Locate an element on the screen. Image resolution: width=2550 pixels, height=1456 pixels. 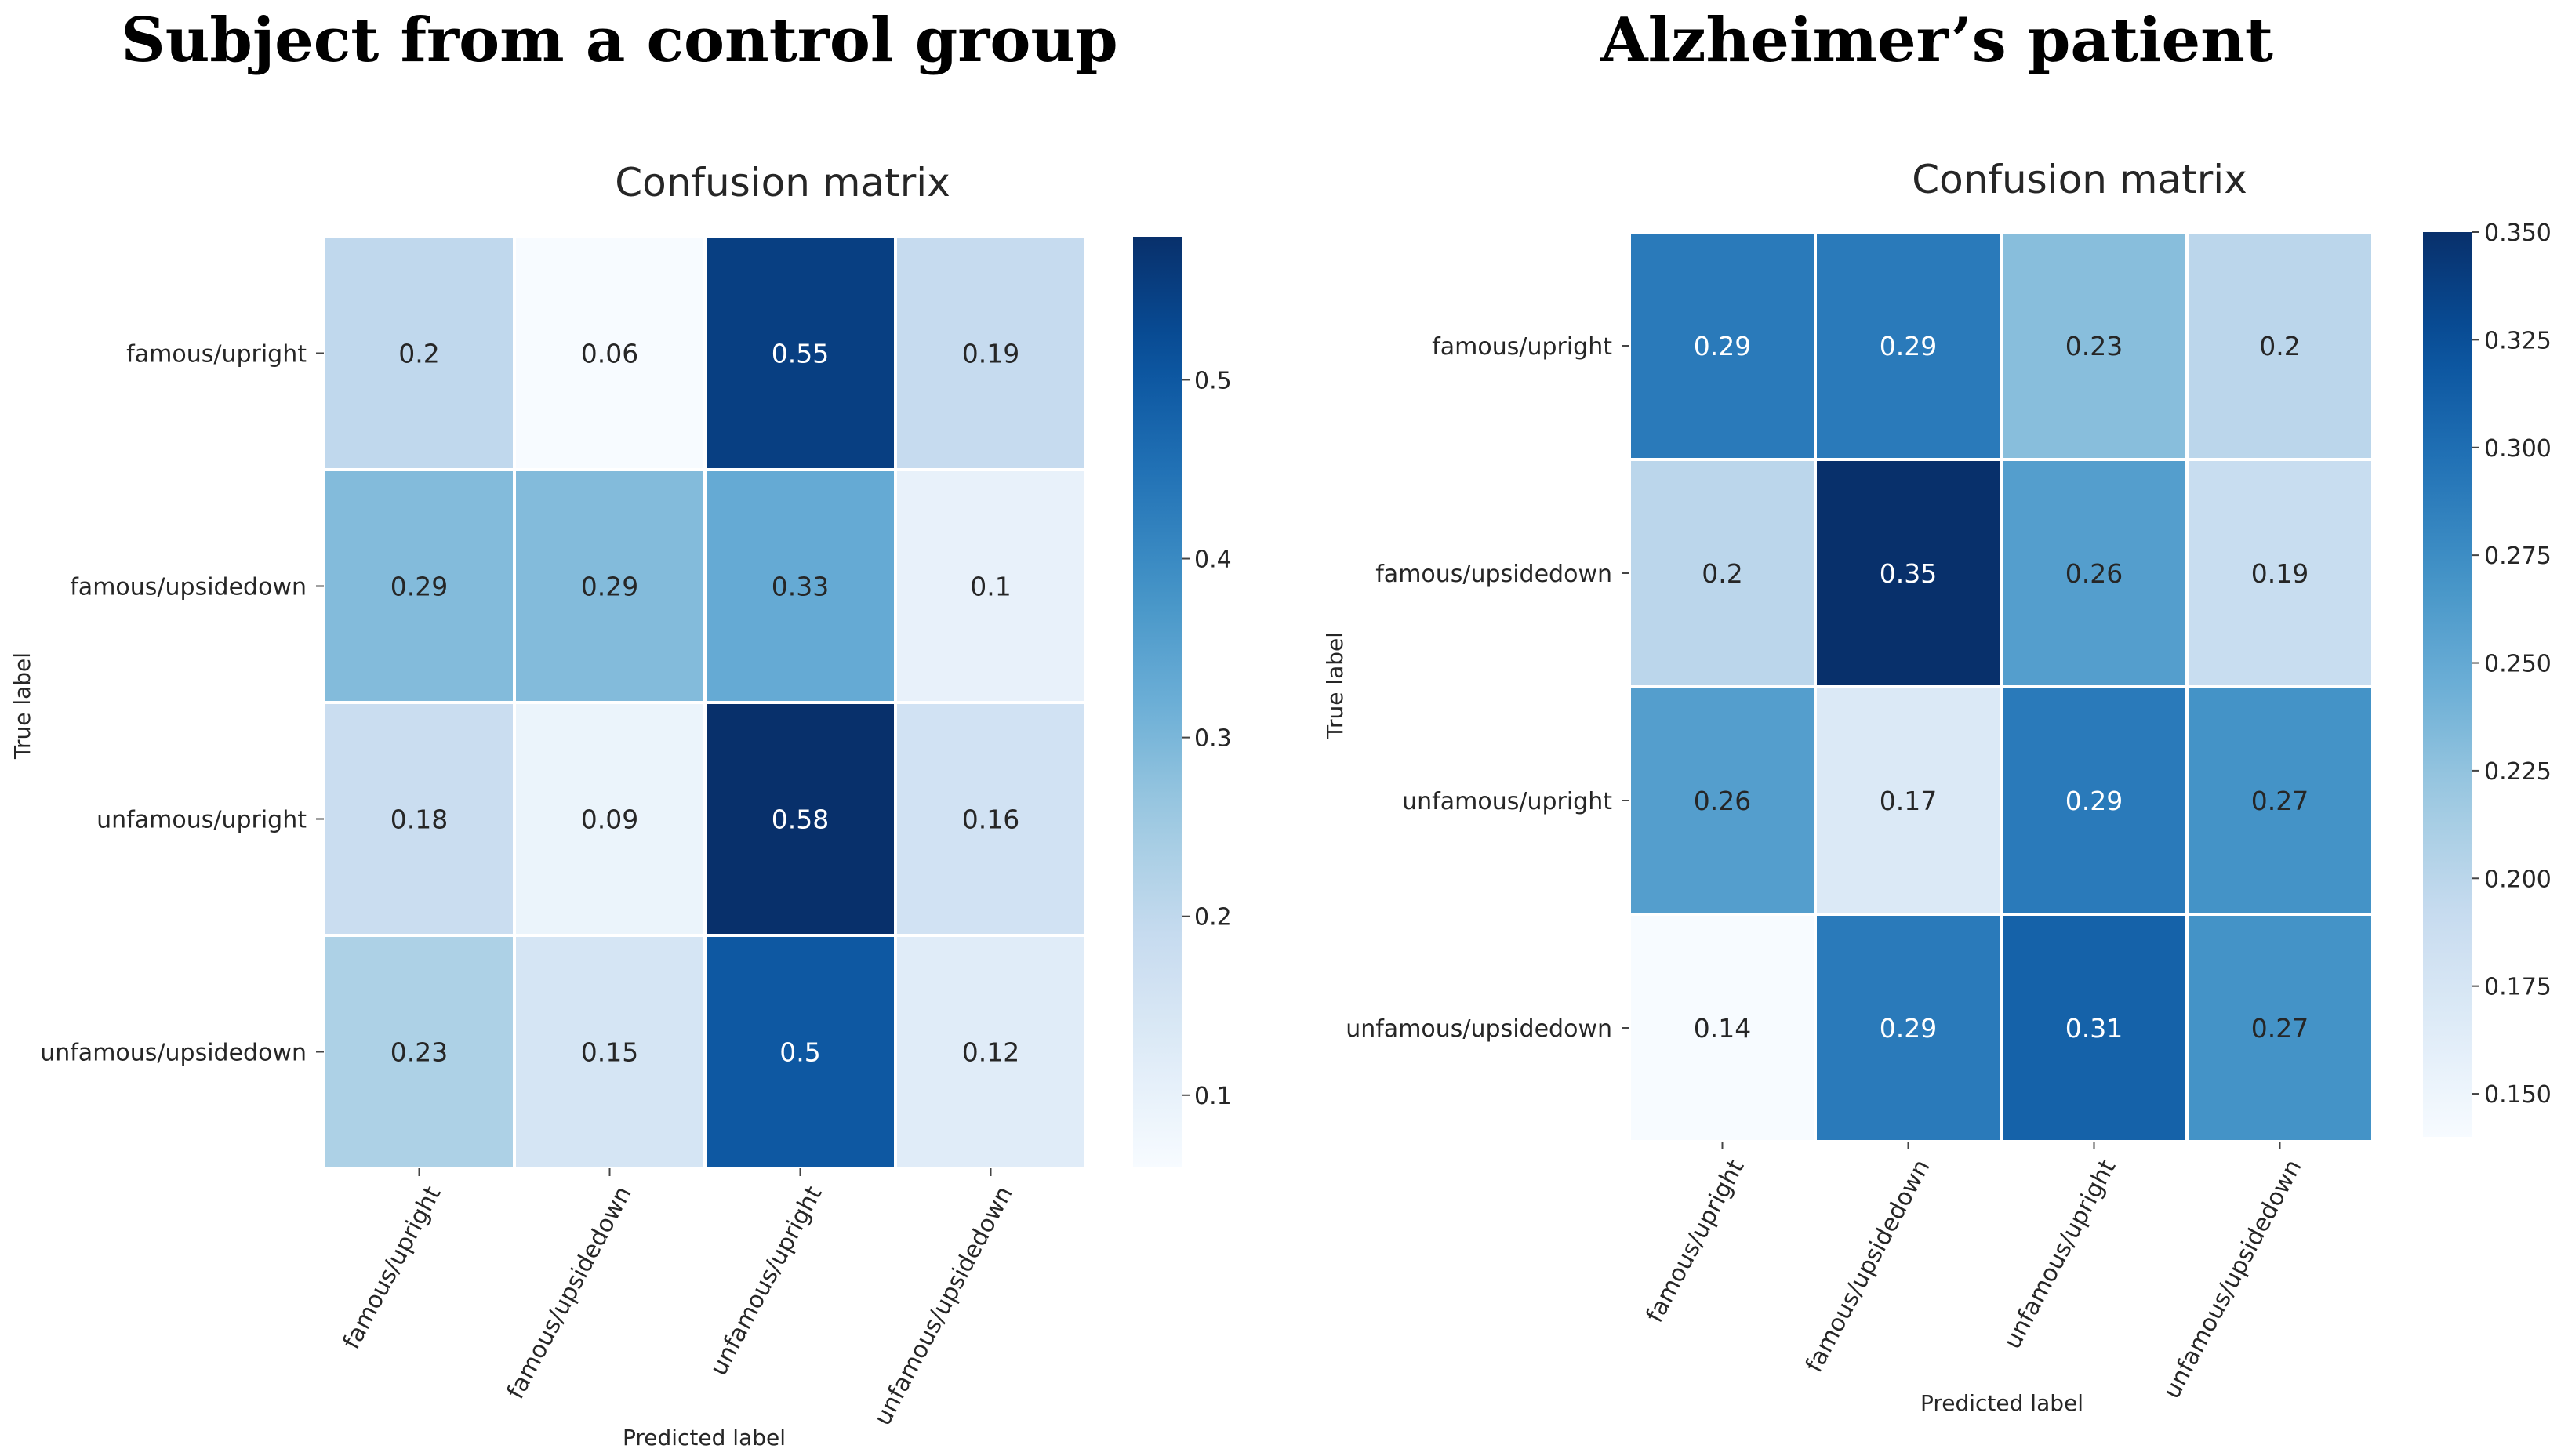
heatmap-cell-r3-c3 is located at coordinates (2280, 1028).